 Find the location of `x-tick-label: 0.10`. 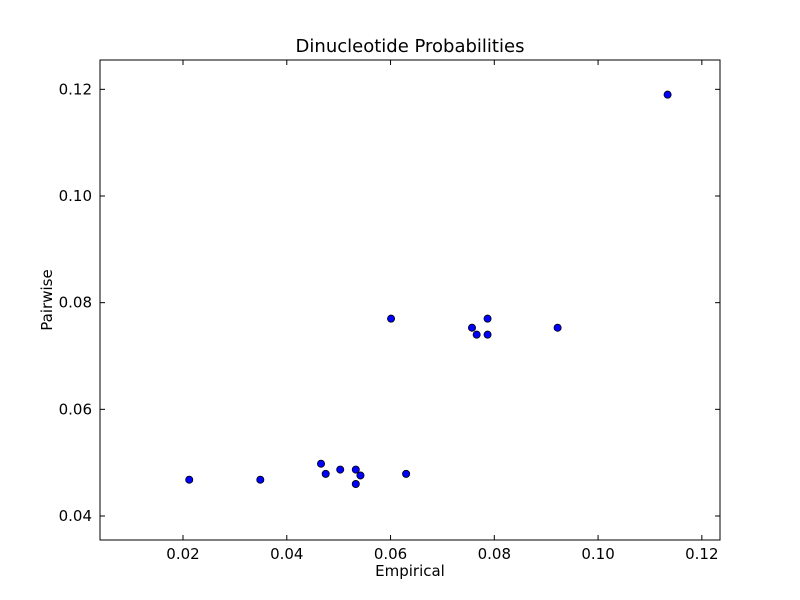

x-tick-label: 0.10 is located at coordinates (597, 554).